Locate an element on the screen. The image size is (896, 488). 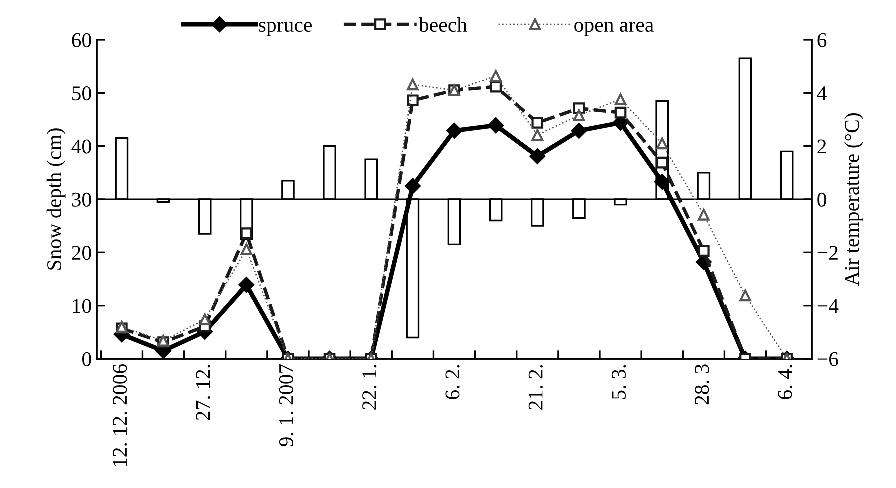
y2-tick-label: −2 is located at coordinates (828, 253).